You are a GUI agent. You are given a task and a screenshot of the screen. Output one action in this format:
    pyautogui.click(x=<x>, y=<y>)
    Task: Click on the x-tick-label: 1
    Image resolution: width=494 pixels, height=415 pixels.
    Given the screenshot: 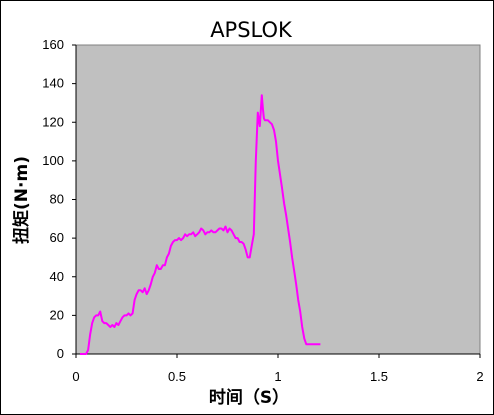 What is the action you would take?
    pyautogui.click(x=277, y=376)
    